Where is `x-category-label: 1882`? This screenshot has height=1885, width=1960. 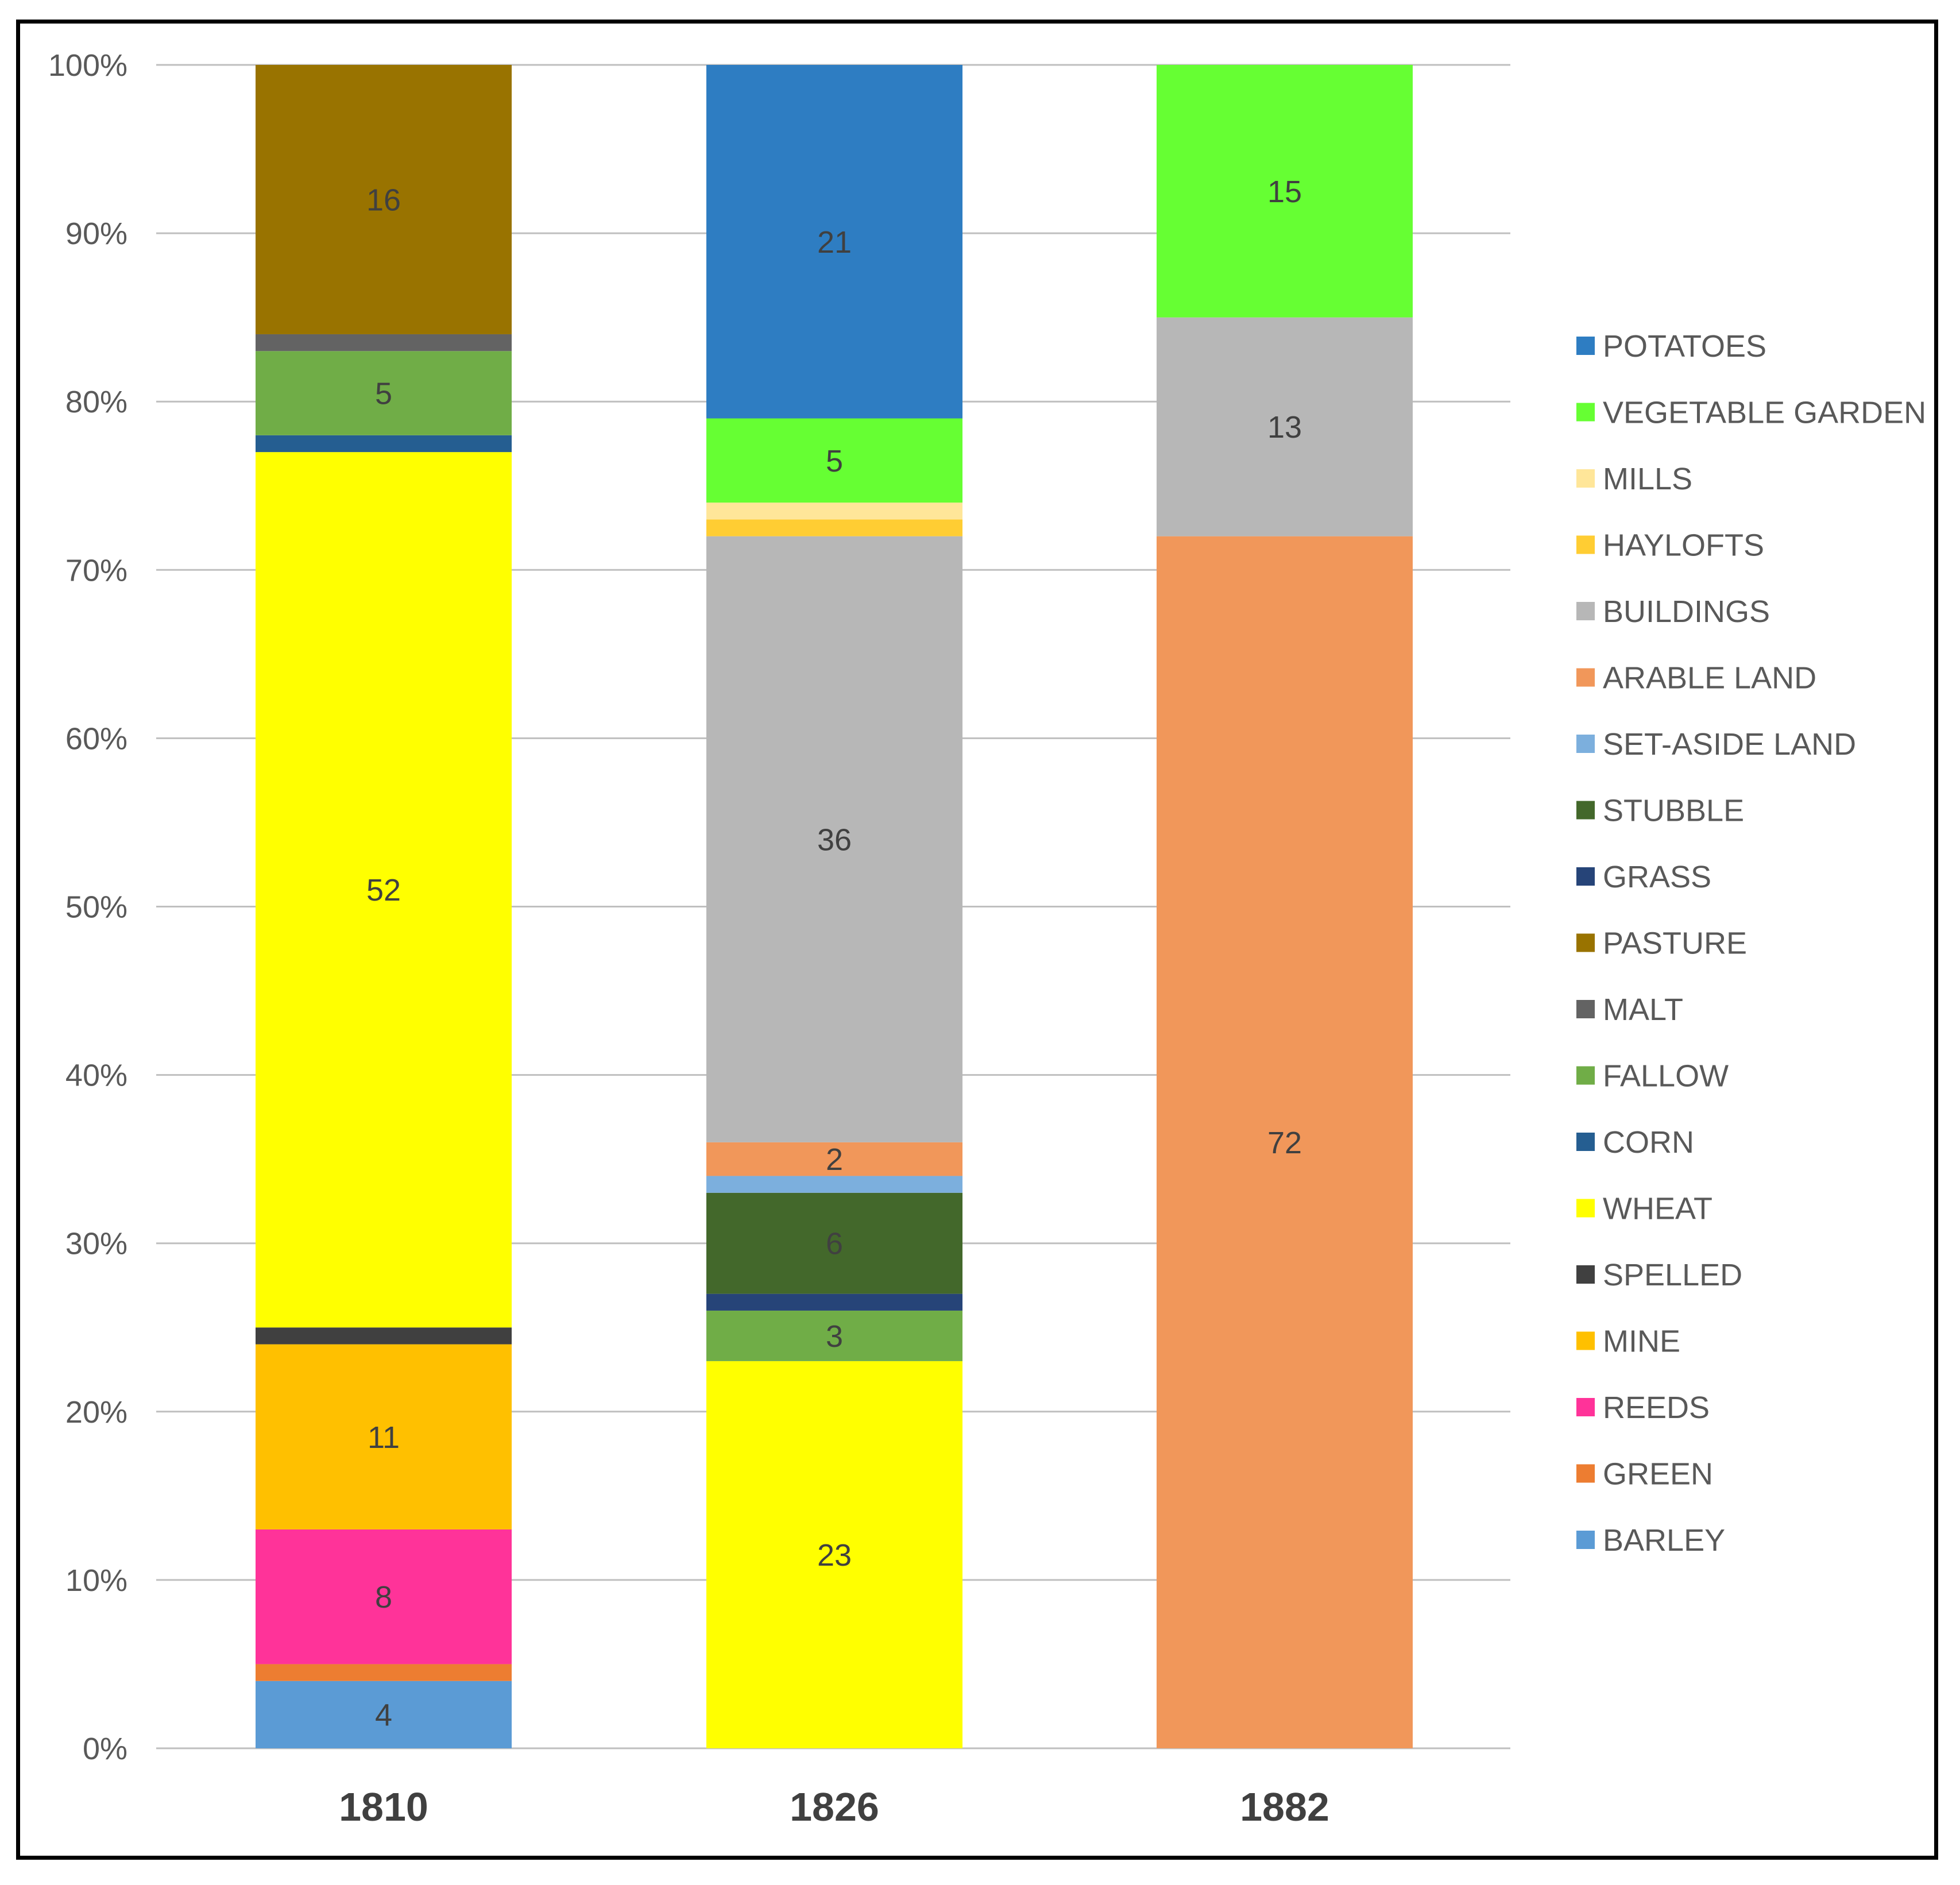 x-category-label: 1882 is located at coordinates (1285, 1807).